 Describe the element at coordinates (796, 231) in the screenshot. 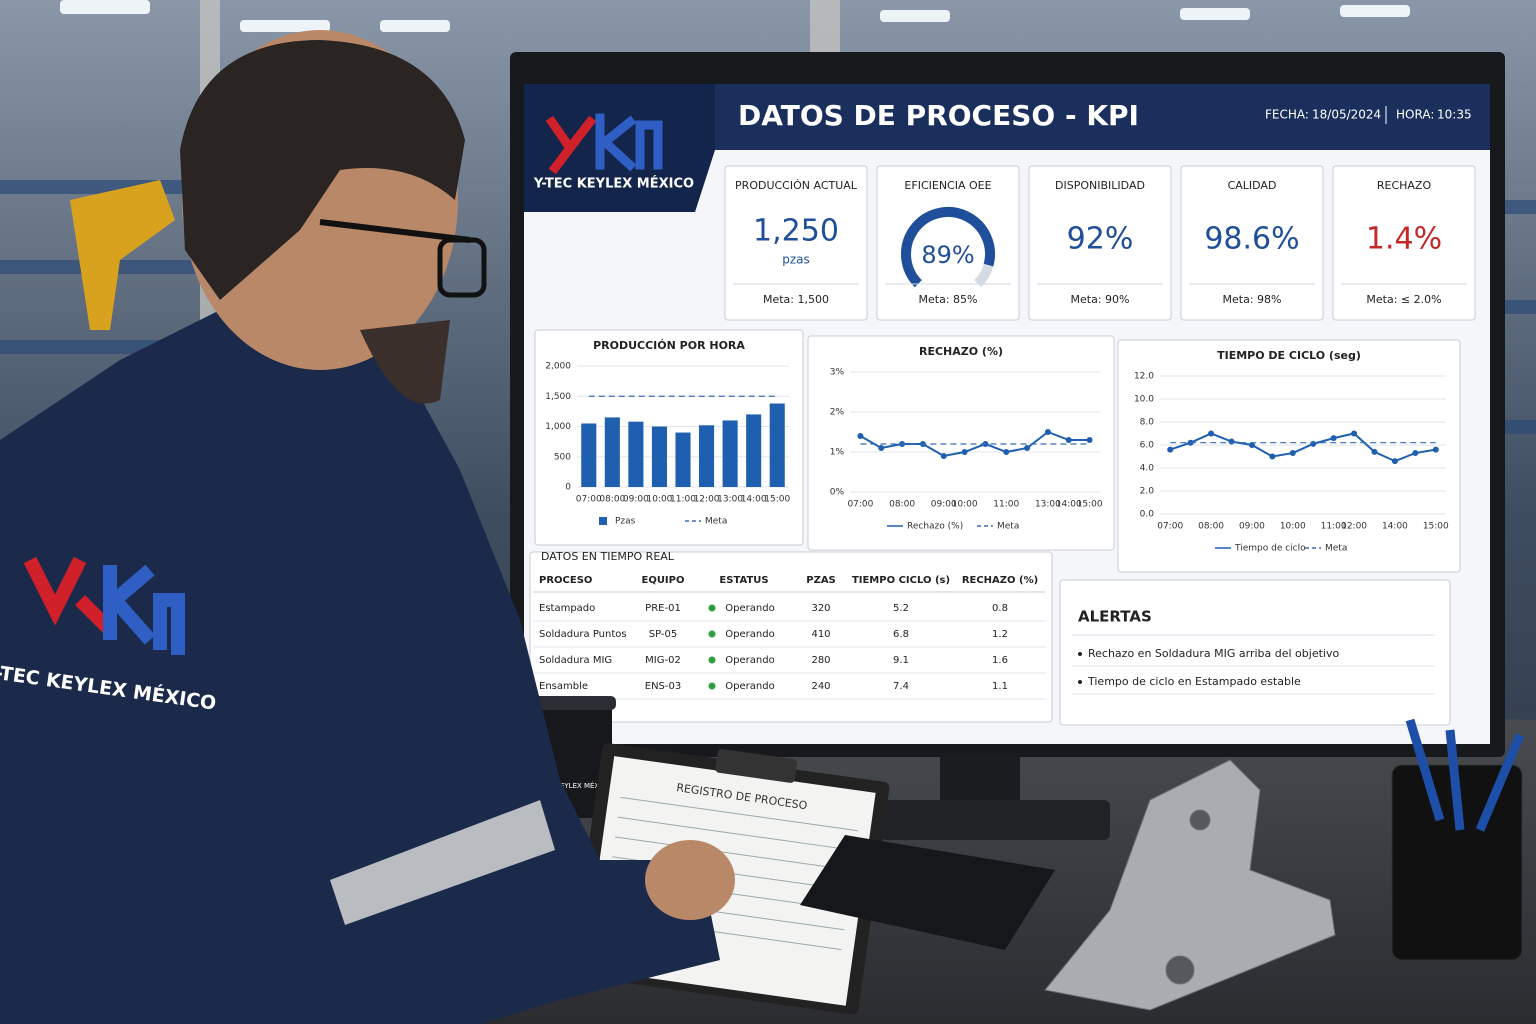

I see `kpi-value: 1,250` at that location.